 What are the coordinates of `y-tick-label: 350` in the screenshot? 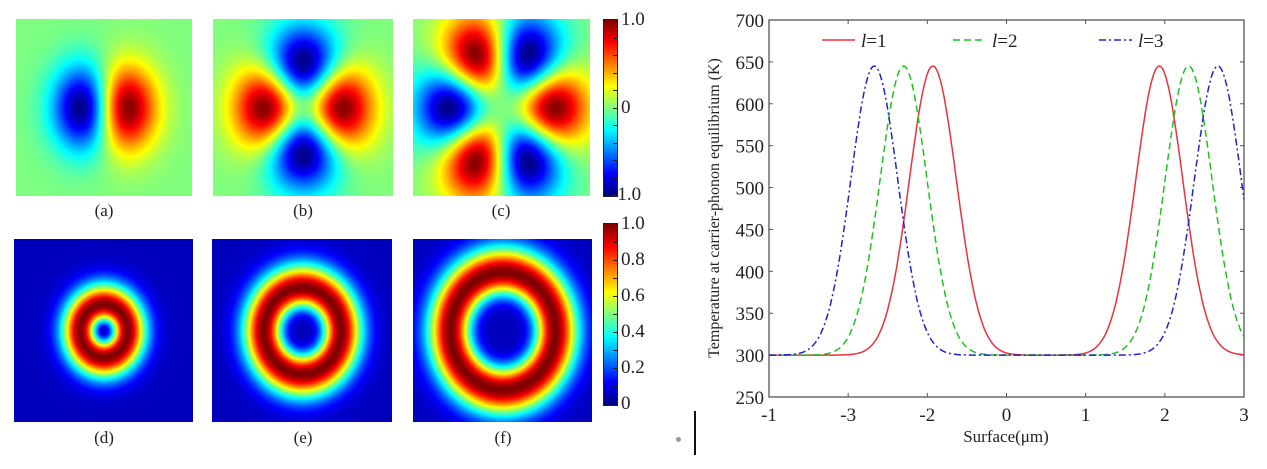 It's located at (750, 314).